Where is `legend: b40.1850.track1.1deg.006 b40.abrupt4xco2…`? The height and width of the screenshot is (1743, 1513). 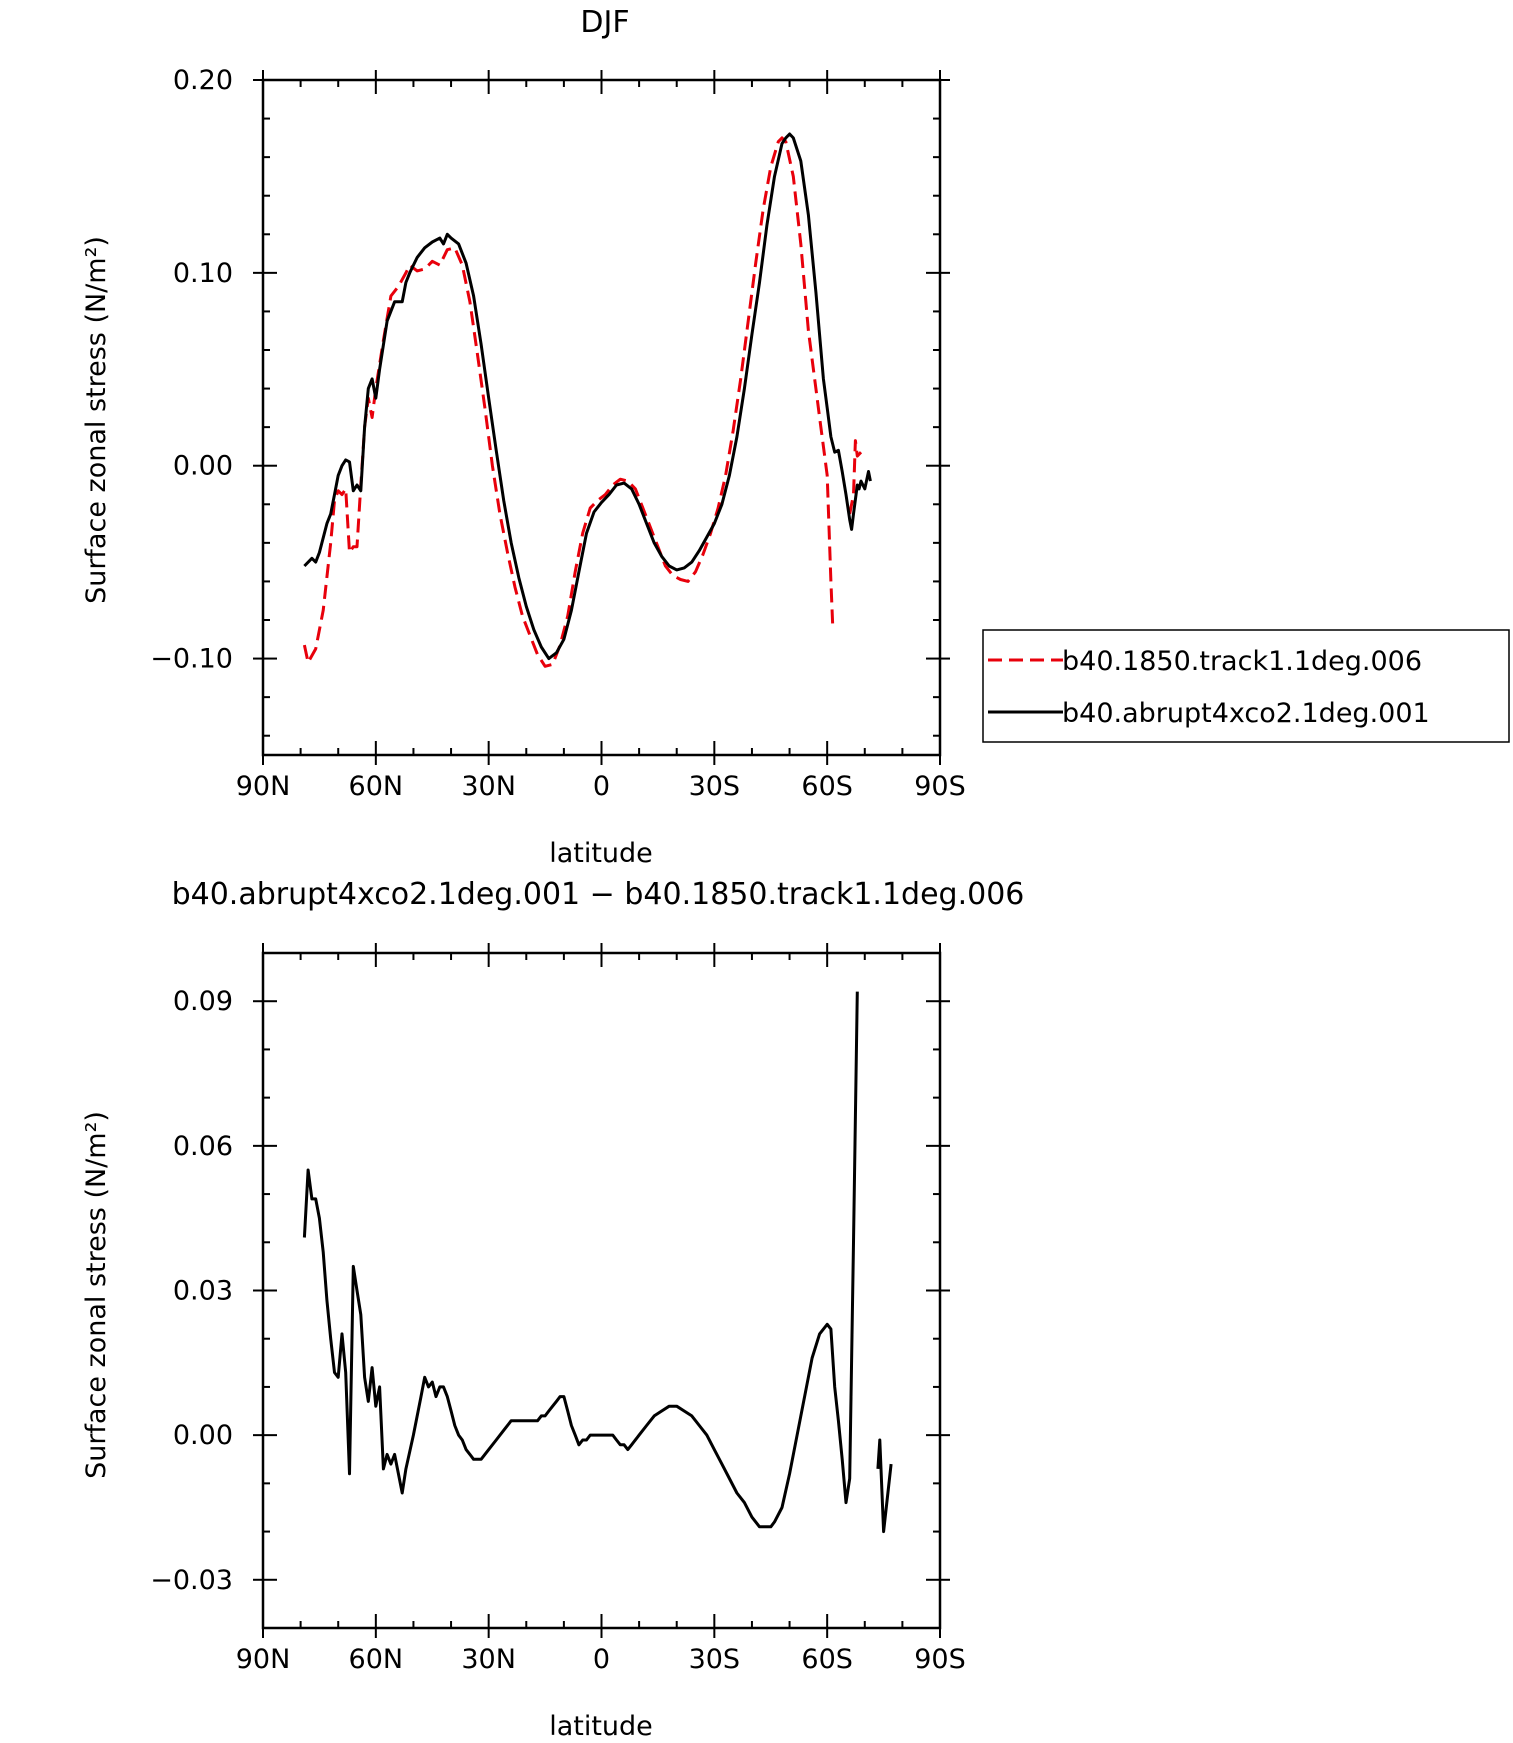
legend: b40.1850.track1.1deg.006 b40.abrupt4xco2… is located at coordinates (1246, 686).